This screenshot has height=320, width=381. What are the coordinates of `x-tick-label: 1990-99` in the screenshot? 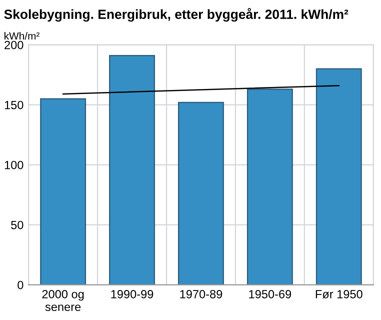 It's located at (132, 294).